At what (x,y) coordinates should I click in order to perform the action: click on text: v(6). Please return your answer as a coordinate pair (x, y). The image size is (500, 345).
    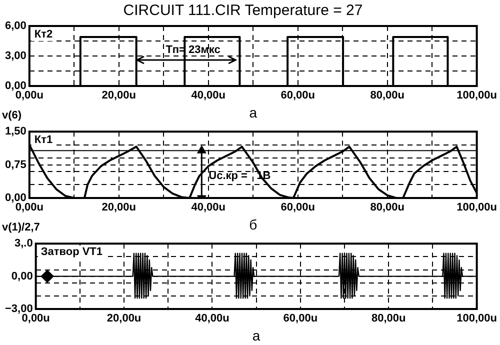
    Looking at the image, I should click on (12, 116).